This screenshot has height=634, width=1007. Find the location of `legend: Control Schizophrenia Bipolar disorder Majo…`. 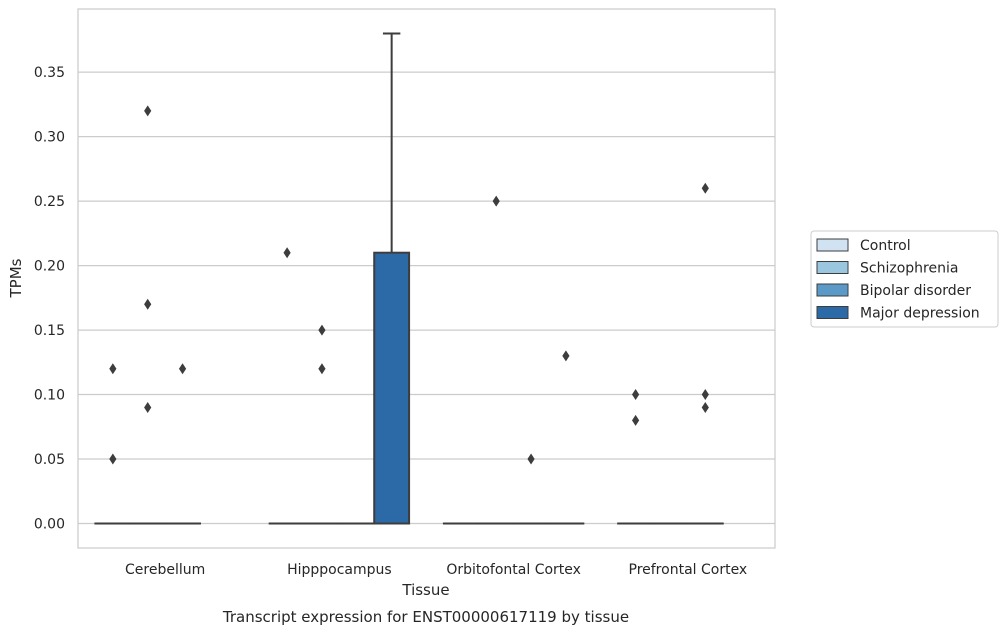

legend: Control Schizophrenia Bipolar disorder Majo… is located at coordinates (904, 279).